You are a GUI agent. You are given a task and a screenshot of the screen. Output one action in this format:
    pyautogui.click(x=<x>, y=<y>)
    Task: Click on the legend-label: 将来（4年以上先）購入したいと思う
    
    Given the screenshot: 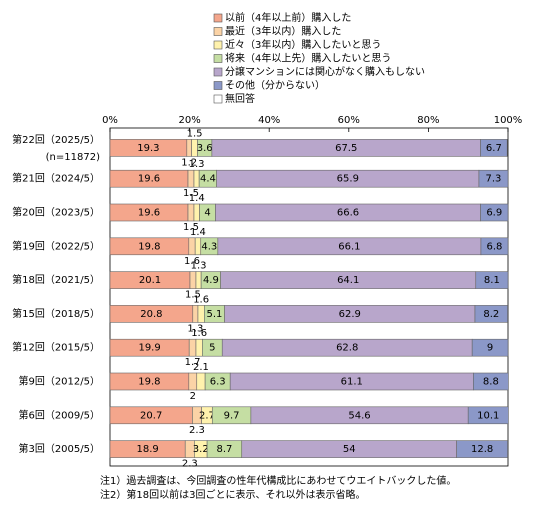 What is the action you would take?
    pyautogui.click(x=308, y=58)
    